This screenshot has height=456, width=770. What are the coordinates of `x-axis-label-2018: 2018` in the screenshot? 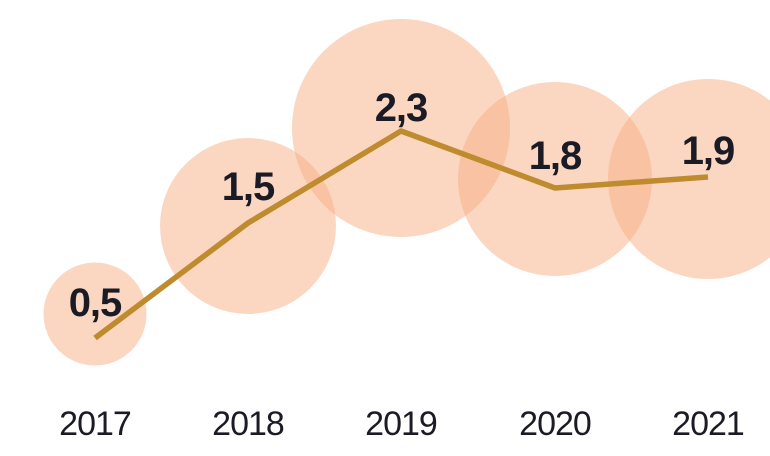 It's located at (248, 422).